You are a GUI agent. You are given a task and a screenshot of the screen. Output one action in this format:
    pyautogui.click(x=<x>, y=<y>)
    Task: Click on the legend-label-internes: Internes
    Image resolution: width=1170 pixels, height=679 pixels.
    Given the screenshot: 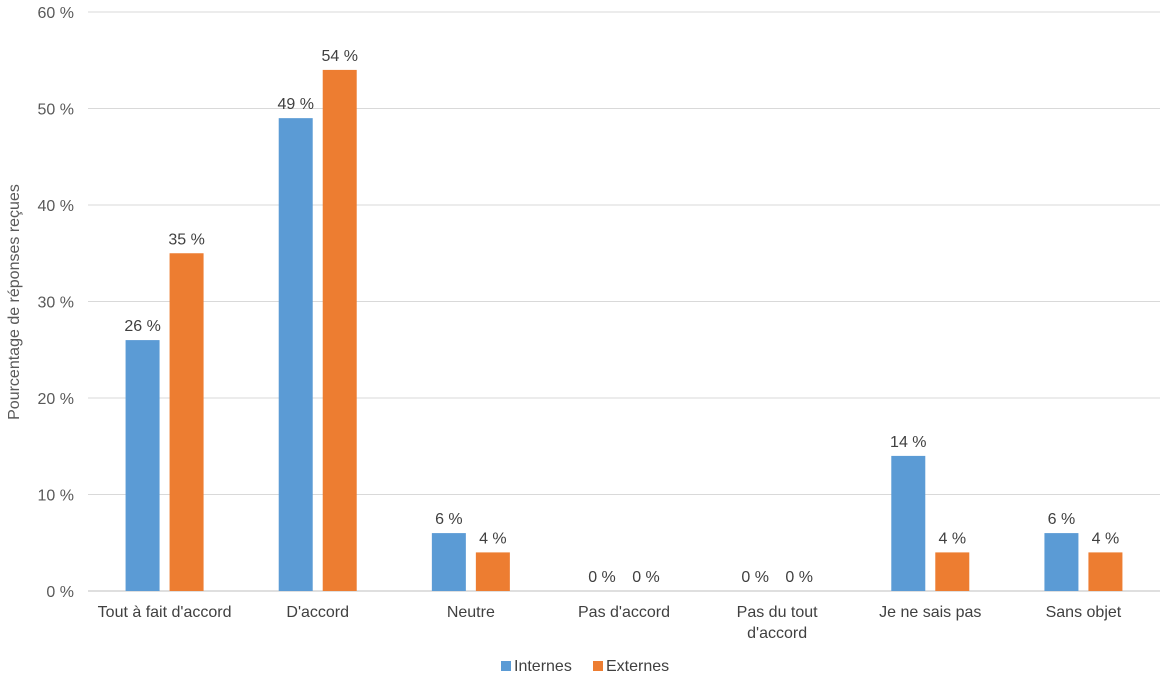 What is the action you would take?
    pyautogui.click(x=543, y=666)
    